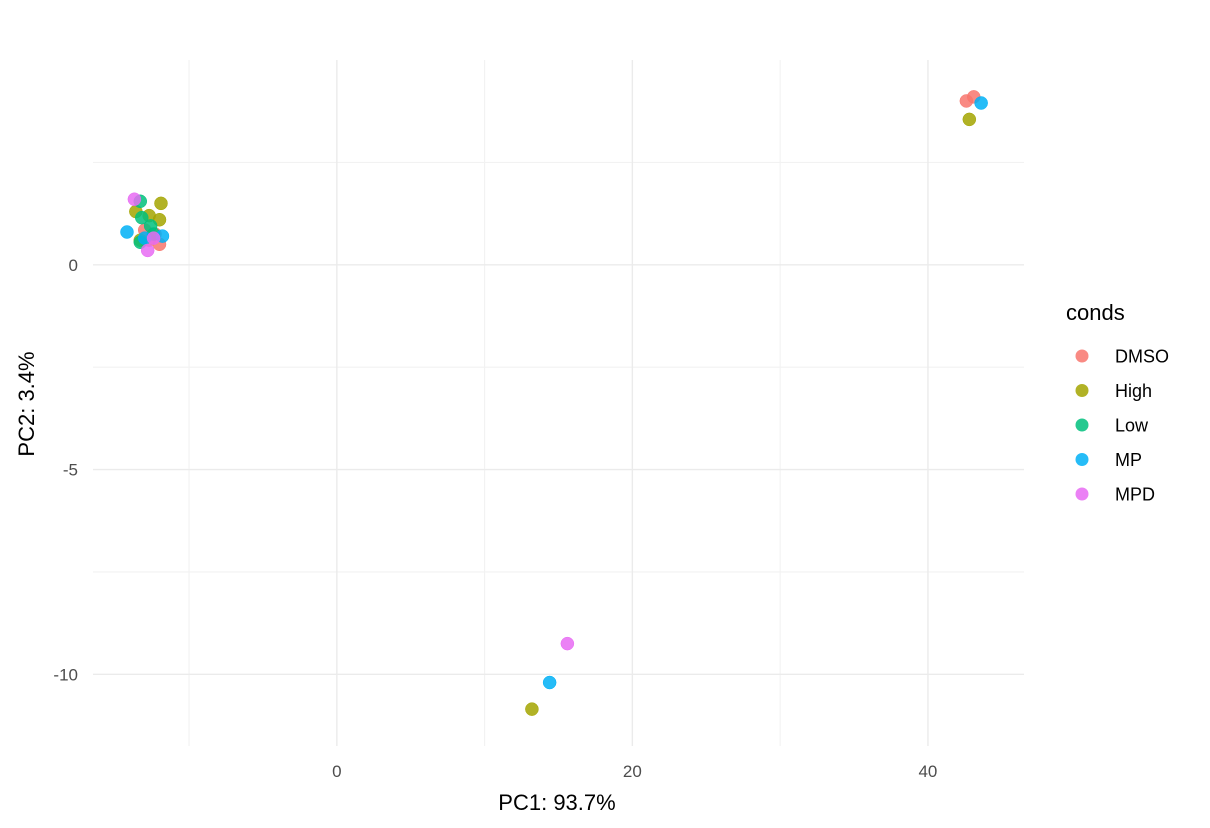 The height and width of the screenshot is (828, 1210). What do you see at coordinates (70, 470) in the screenshot?
I see `y-tick-label: -5` at bounding box center [70, 470].